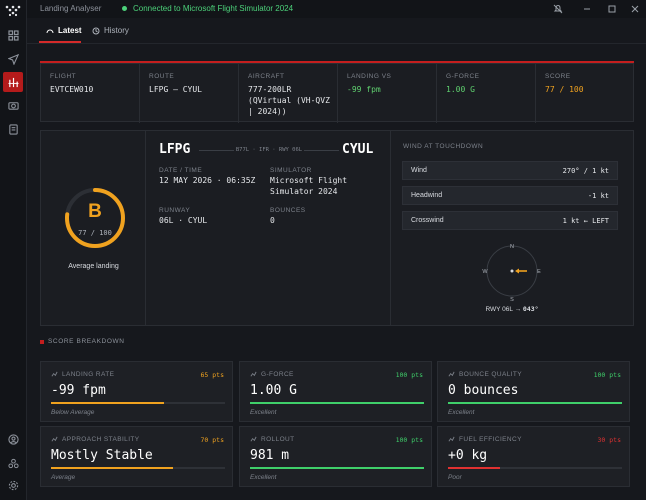 This screenshot has width=646, height=500. I want to click on fuel-icon, so click(451, 439).